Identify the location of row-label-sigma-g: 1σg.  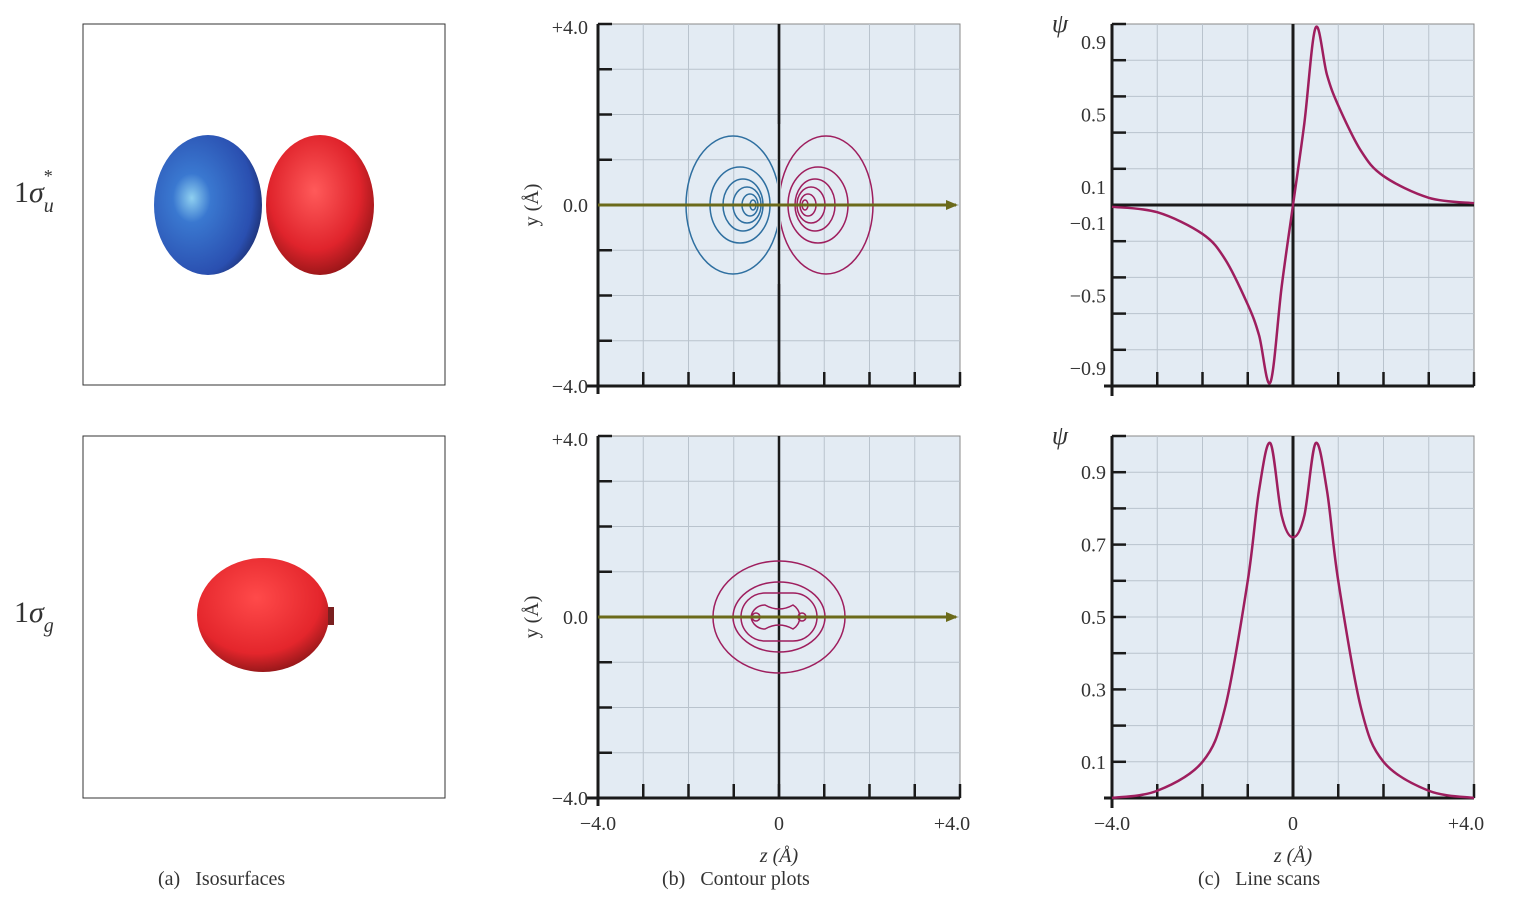
(34, 616).